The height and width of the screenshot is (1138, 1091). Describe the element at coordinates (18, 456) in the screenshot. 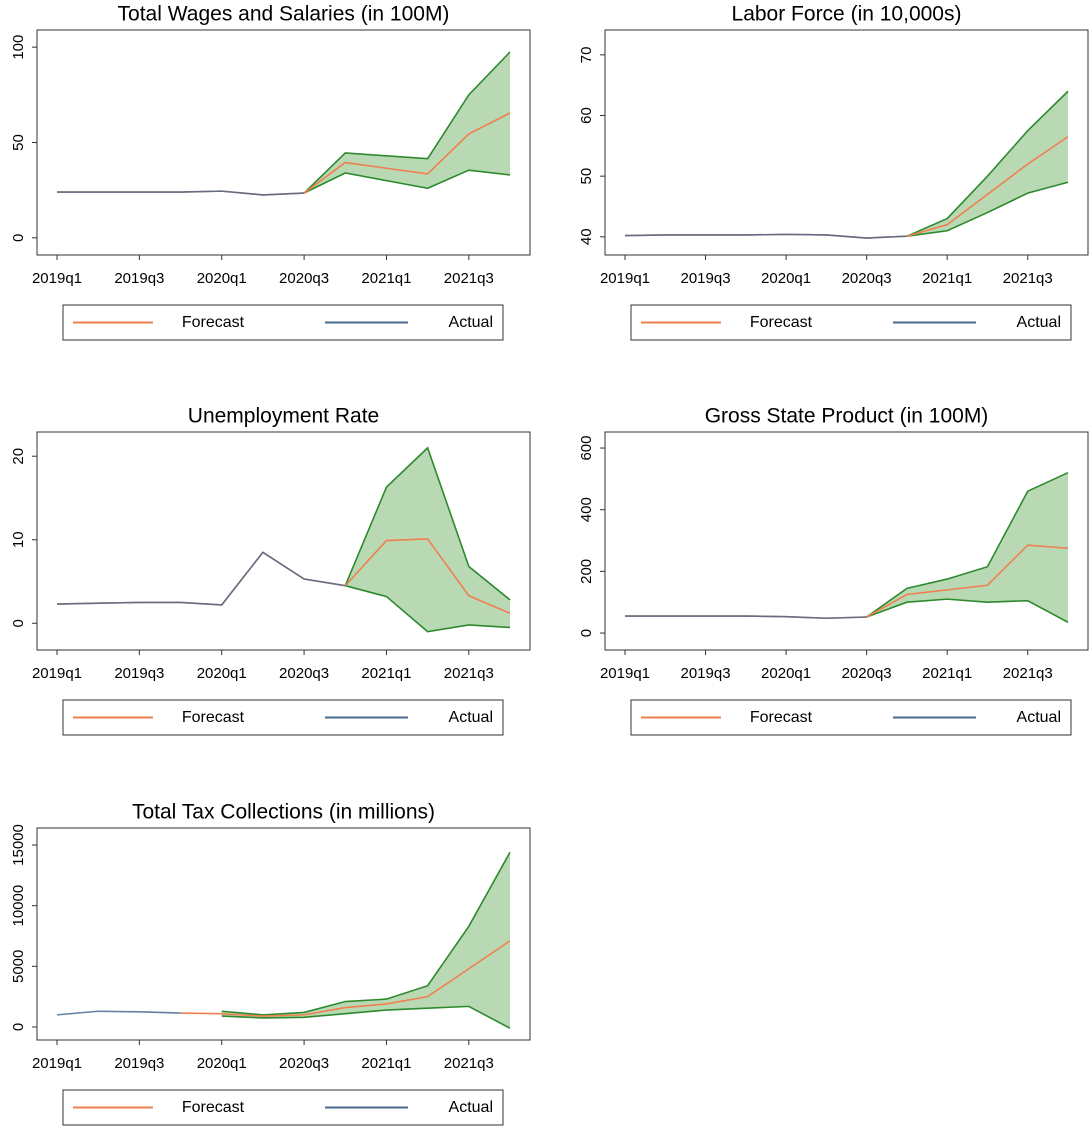

I see `y-tick-label: 20` at that location.